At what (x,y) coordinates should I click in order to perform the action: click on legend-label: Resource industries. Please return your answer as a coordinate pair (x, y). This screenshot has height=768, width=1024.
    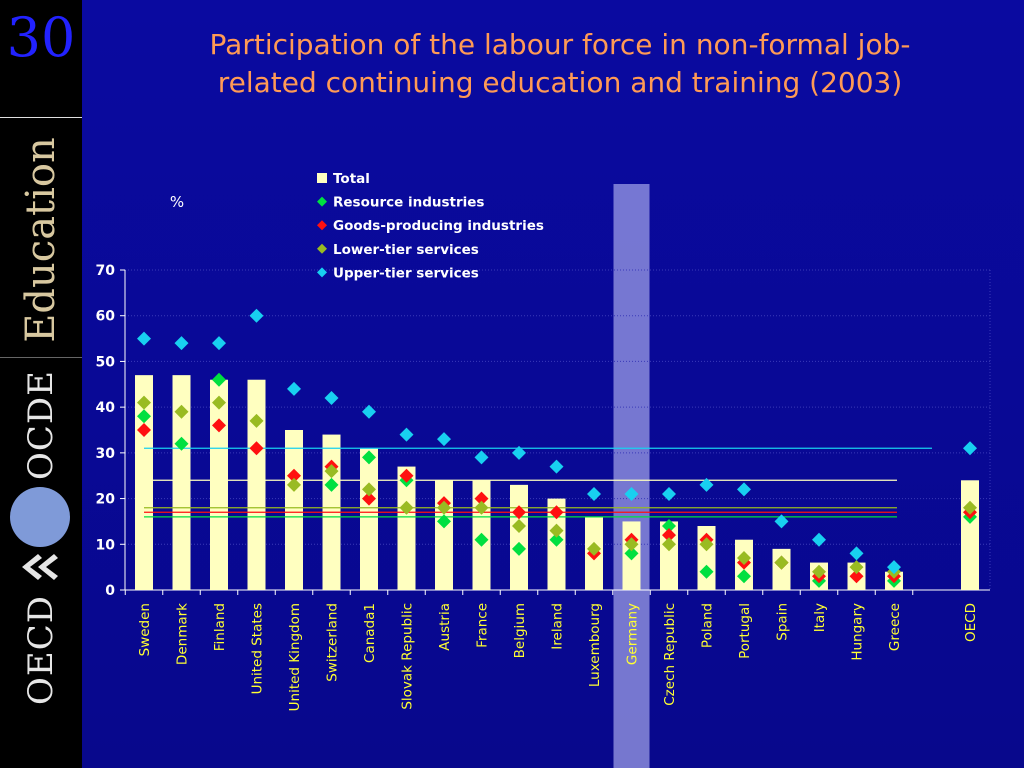
    Looking at the image, I should click on (408, 203).